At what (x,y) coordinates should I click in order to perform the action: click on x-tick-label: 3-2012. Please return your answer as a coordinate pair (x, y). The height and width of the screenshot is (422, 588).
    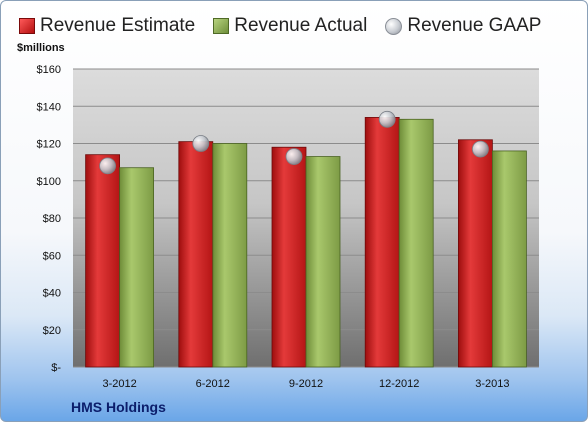
    Looking at the image, I should click on (119, 384).